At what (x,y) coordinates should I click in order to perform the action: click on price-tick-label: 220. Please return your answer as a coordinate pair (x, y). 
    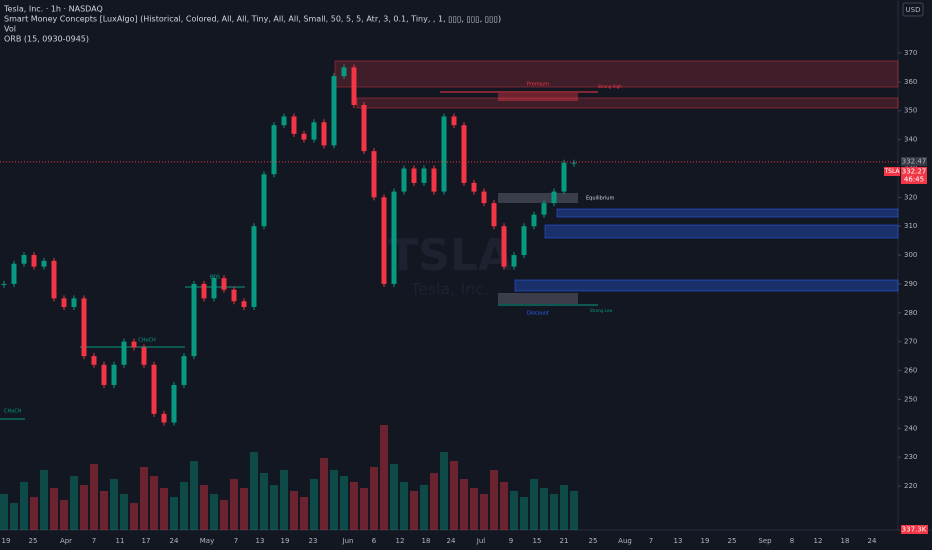
    Looking at the image, I should click on (910, 486).